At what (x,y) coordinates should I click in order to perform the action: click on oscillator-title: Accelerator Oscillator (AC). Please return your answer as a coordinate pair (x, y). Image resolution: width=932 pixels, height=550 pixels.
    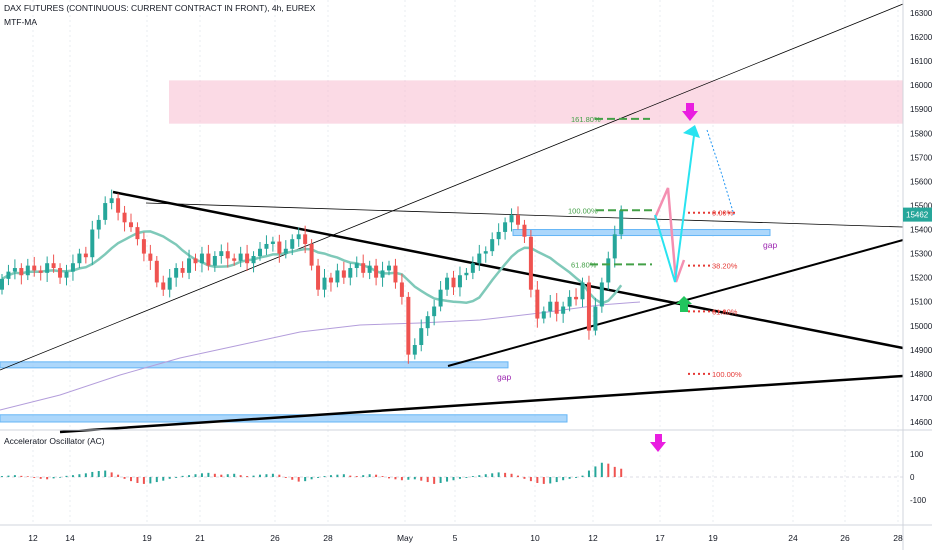
    Looking at the image, I should click on (54, 441).